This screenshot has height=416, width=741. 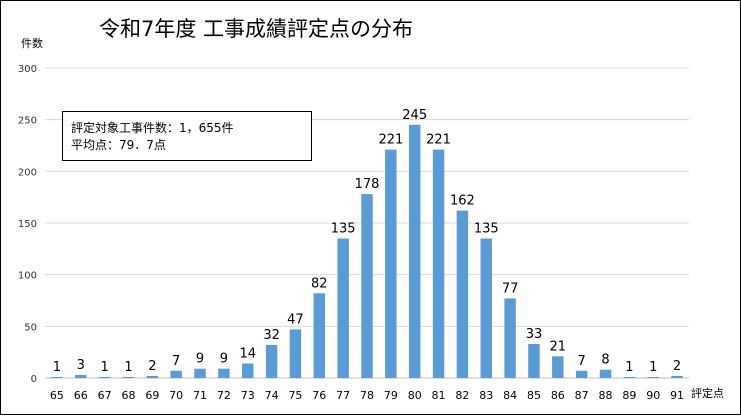 I want to click on x-tick-label: 87, so click(x=582, y=395).